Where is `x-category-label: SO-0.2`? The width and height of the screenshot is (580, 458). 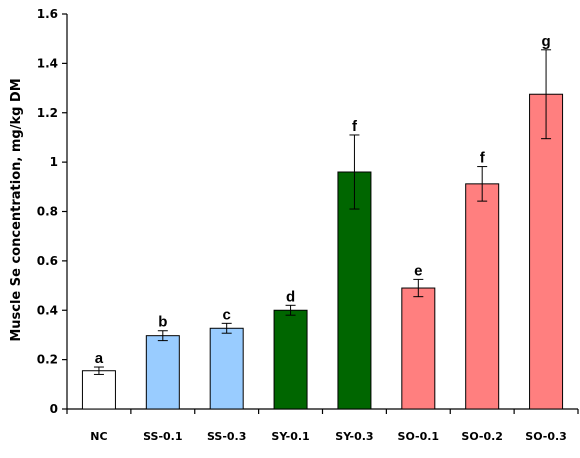 x-category-label: SO-0.2 is located at coordinates (482, 436).